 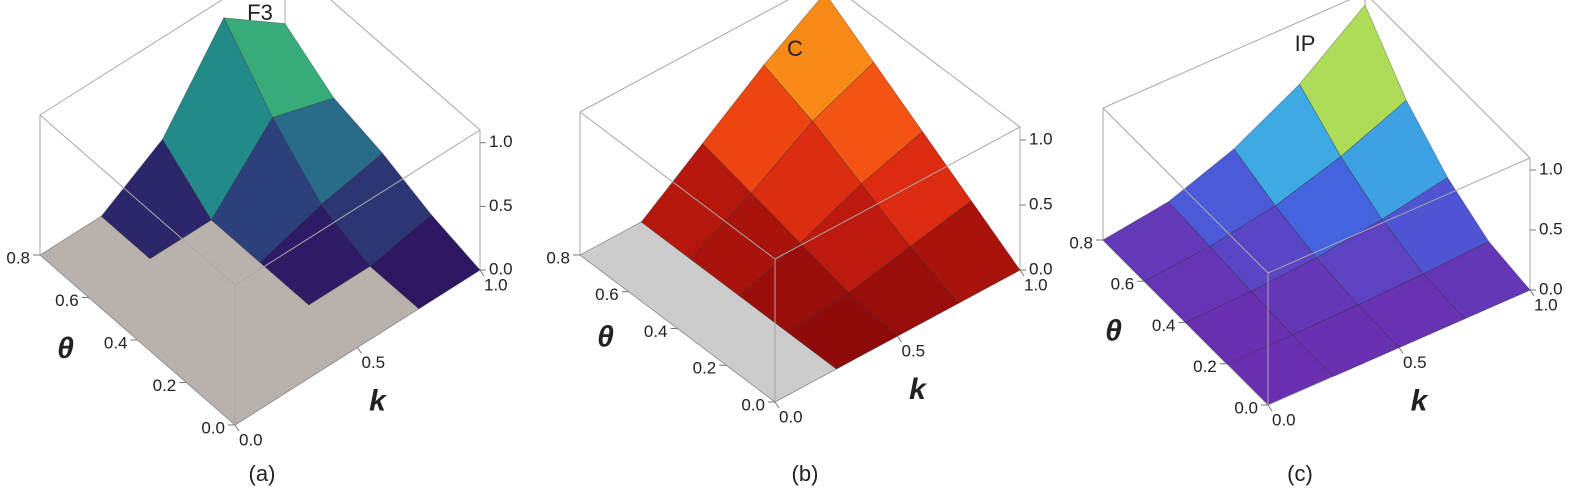 What do you see at coordinates (795, 48) in the screenshot?
I see `chart-title: C` at bounding box center [795, 48].